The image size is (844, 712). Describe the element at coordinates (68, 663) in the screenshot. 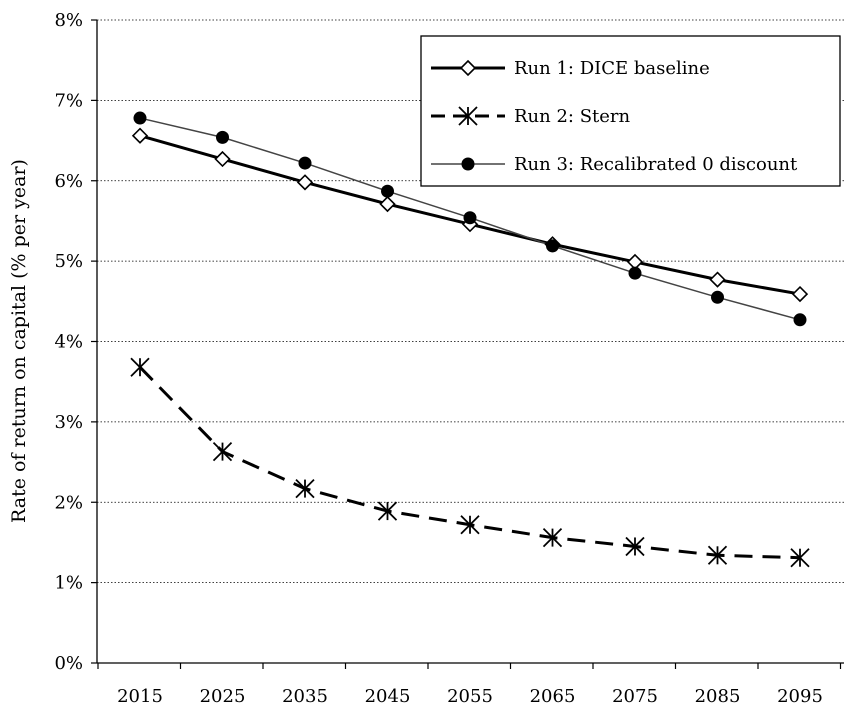

I see `y-tick-label: 0%` at that location.